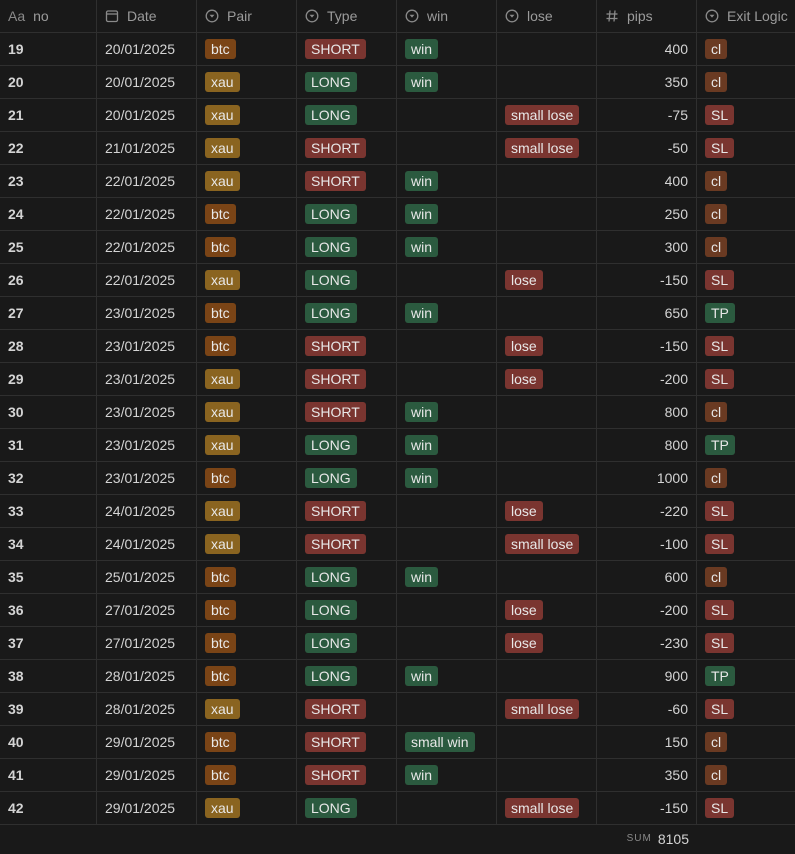 This screenshot has height=854, width=795. What do you see at coordinates (147, 148) in the screenshot?
I see `table-cell: 21/01/2025` at bounding box center [147, 148].